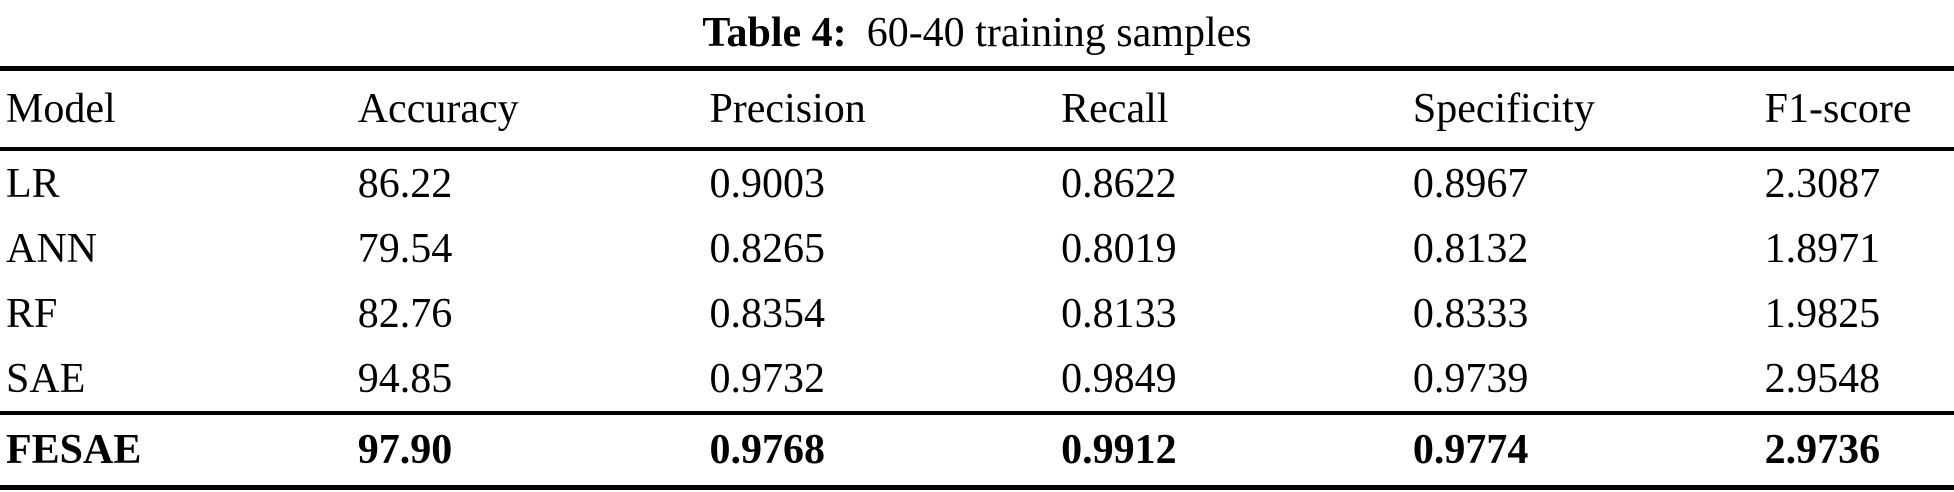 The height and width of the screenshot is (492, 1954). Describe the element at coordinates (1822, 378) in the screenshot. I see `cell-f1-score: 2.9548` at that location.